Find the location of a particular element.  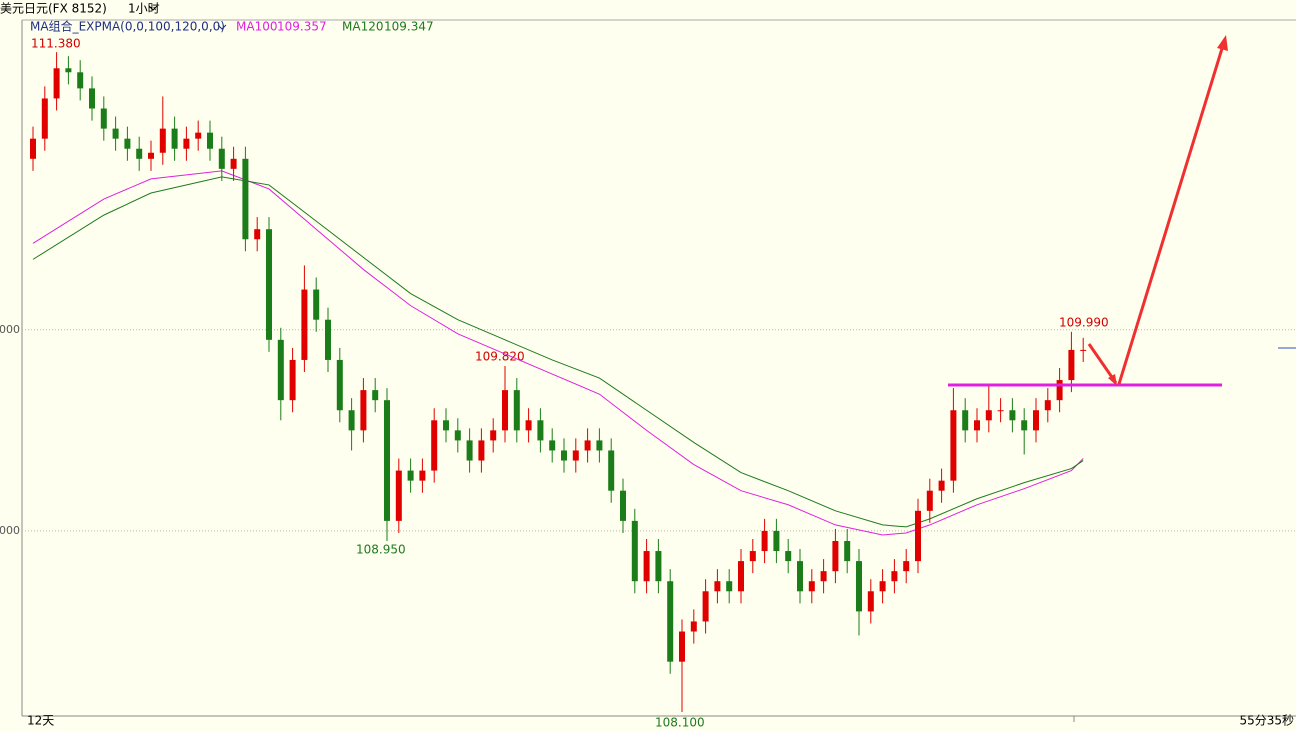

y-tick-label: 109.000 is located at coordinates (10, 530).